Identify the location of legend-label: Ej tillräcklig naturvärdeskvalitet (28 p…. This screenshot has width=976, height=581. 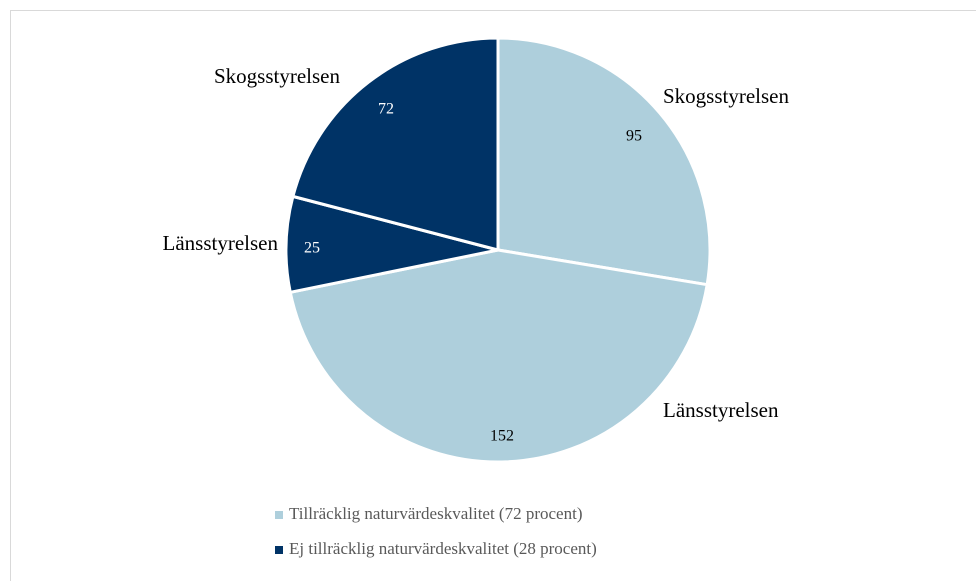
(443, 548).